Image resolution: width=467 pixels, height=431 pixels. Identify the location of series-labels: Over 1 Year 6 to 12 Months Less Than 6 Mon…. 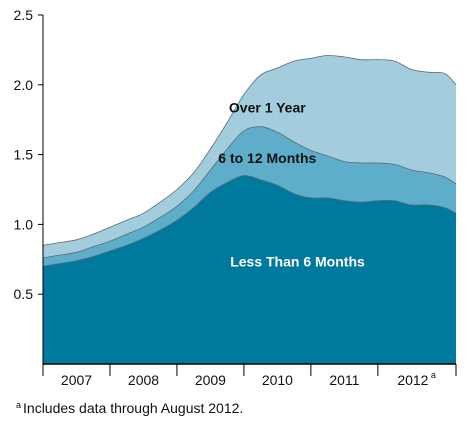
(291, 185).